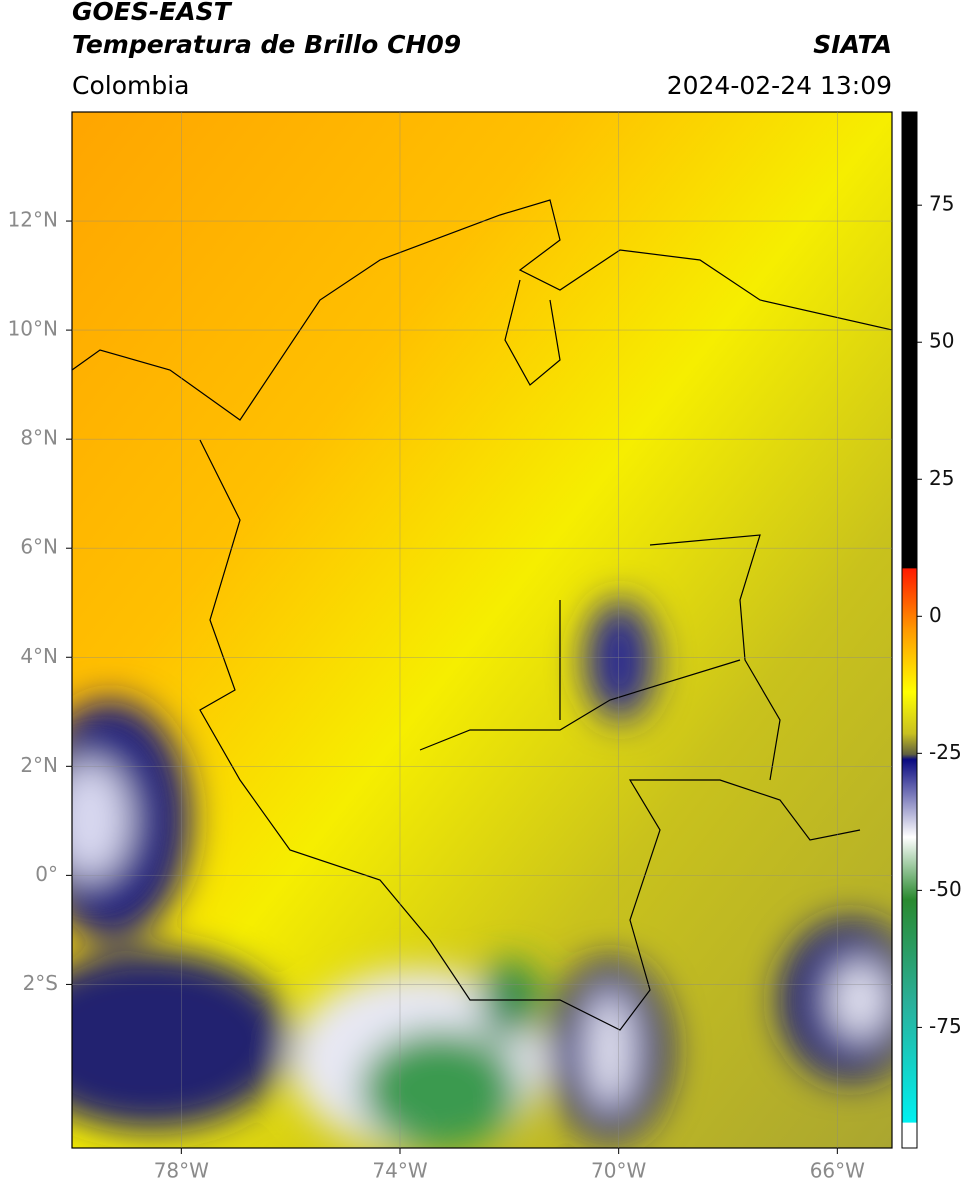 The image size is (966, 1190). Describe the element at coordinates (152, 13) in the screenshot. I see `satellite: GOES-EAST` at that location.